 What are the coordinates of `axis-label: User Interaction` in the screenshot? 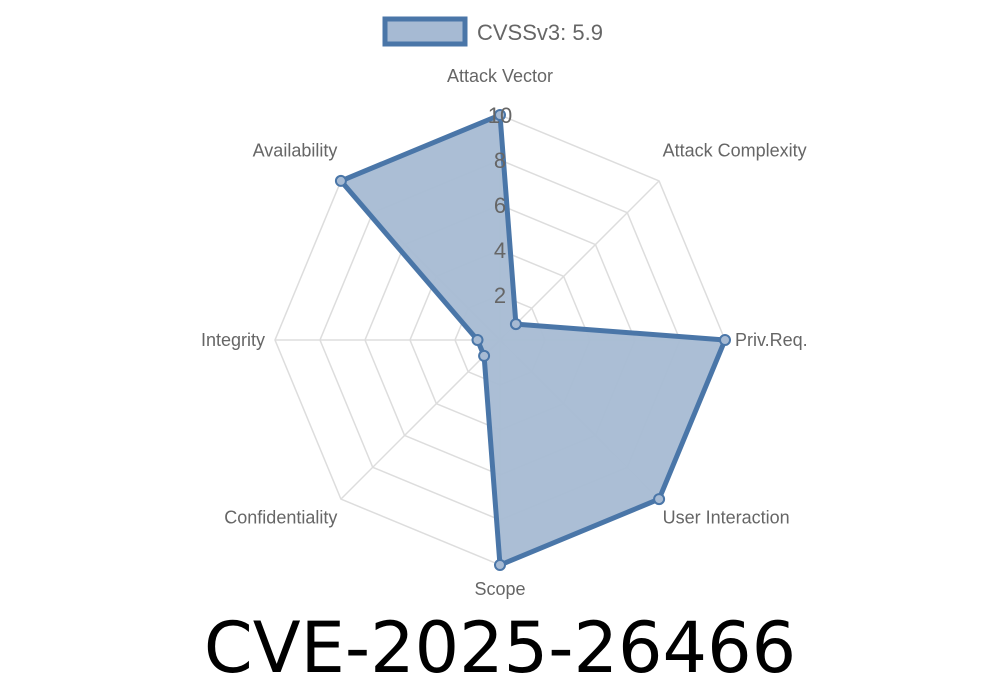 It's located at (726, 518).